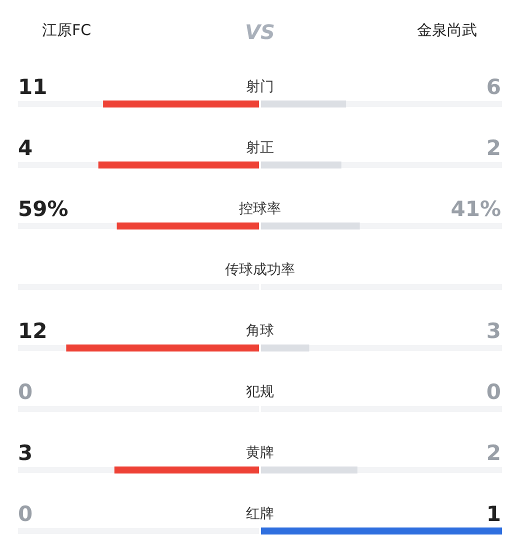 Image resolution: width=519 pixels, height=558 pixels. Describe the element at coordinates (260, 331) in the screenshot. I see `category-label: 角球` at that location.